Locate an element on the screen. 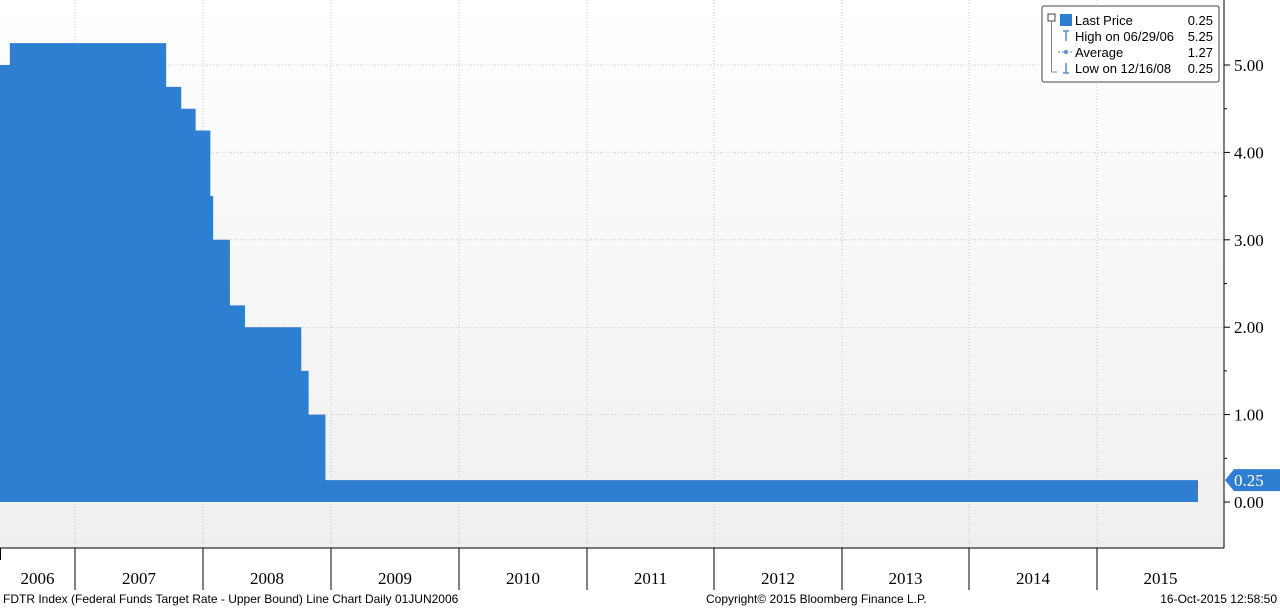  legend-entry-label-2: Average is located at coordinates (1099, 52).